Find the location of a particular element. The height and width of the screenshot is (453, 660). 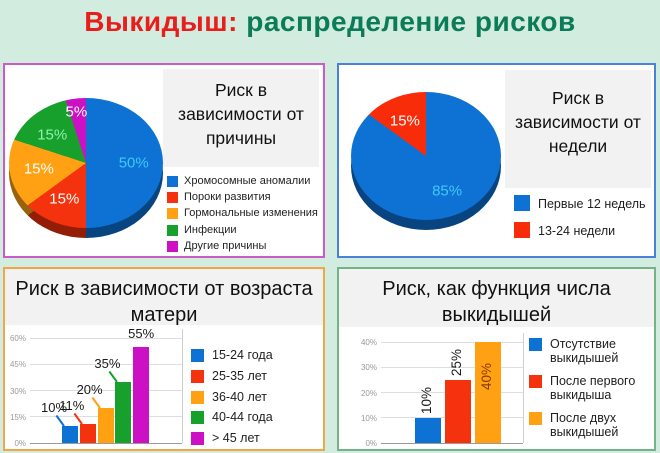

y-tick-label: 10% is located at coordinates (368, 418).